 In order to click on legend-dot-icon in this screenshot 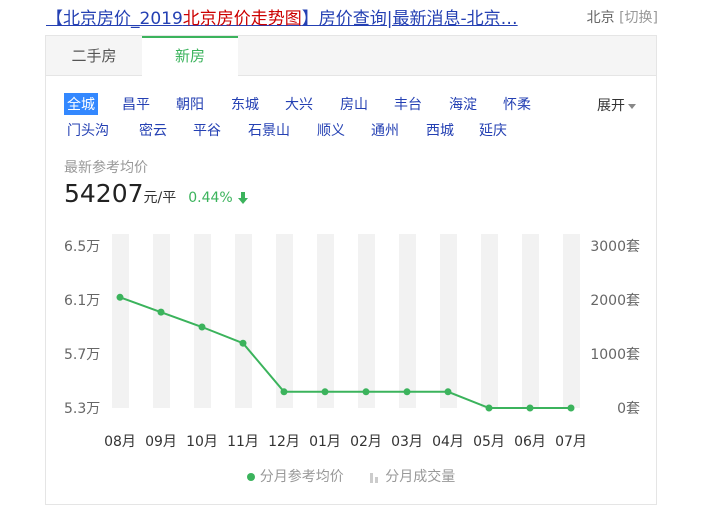, I will do `click(250, 477)`.